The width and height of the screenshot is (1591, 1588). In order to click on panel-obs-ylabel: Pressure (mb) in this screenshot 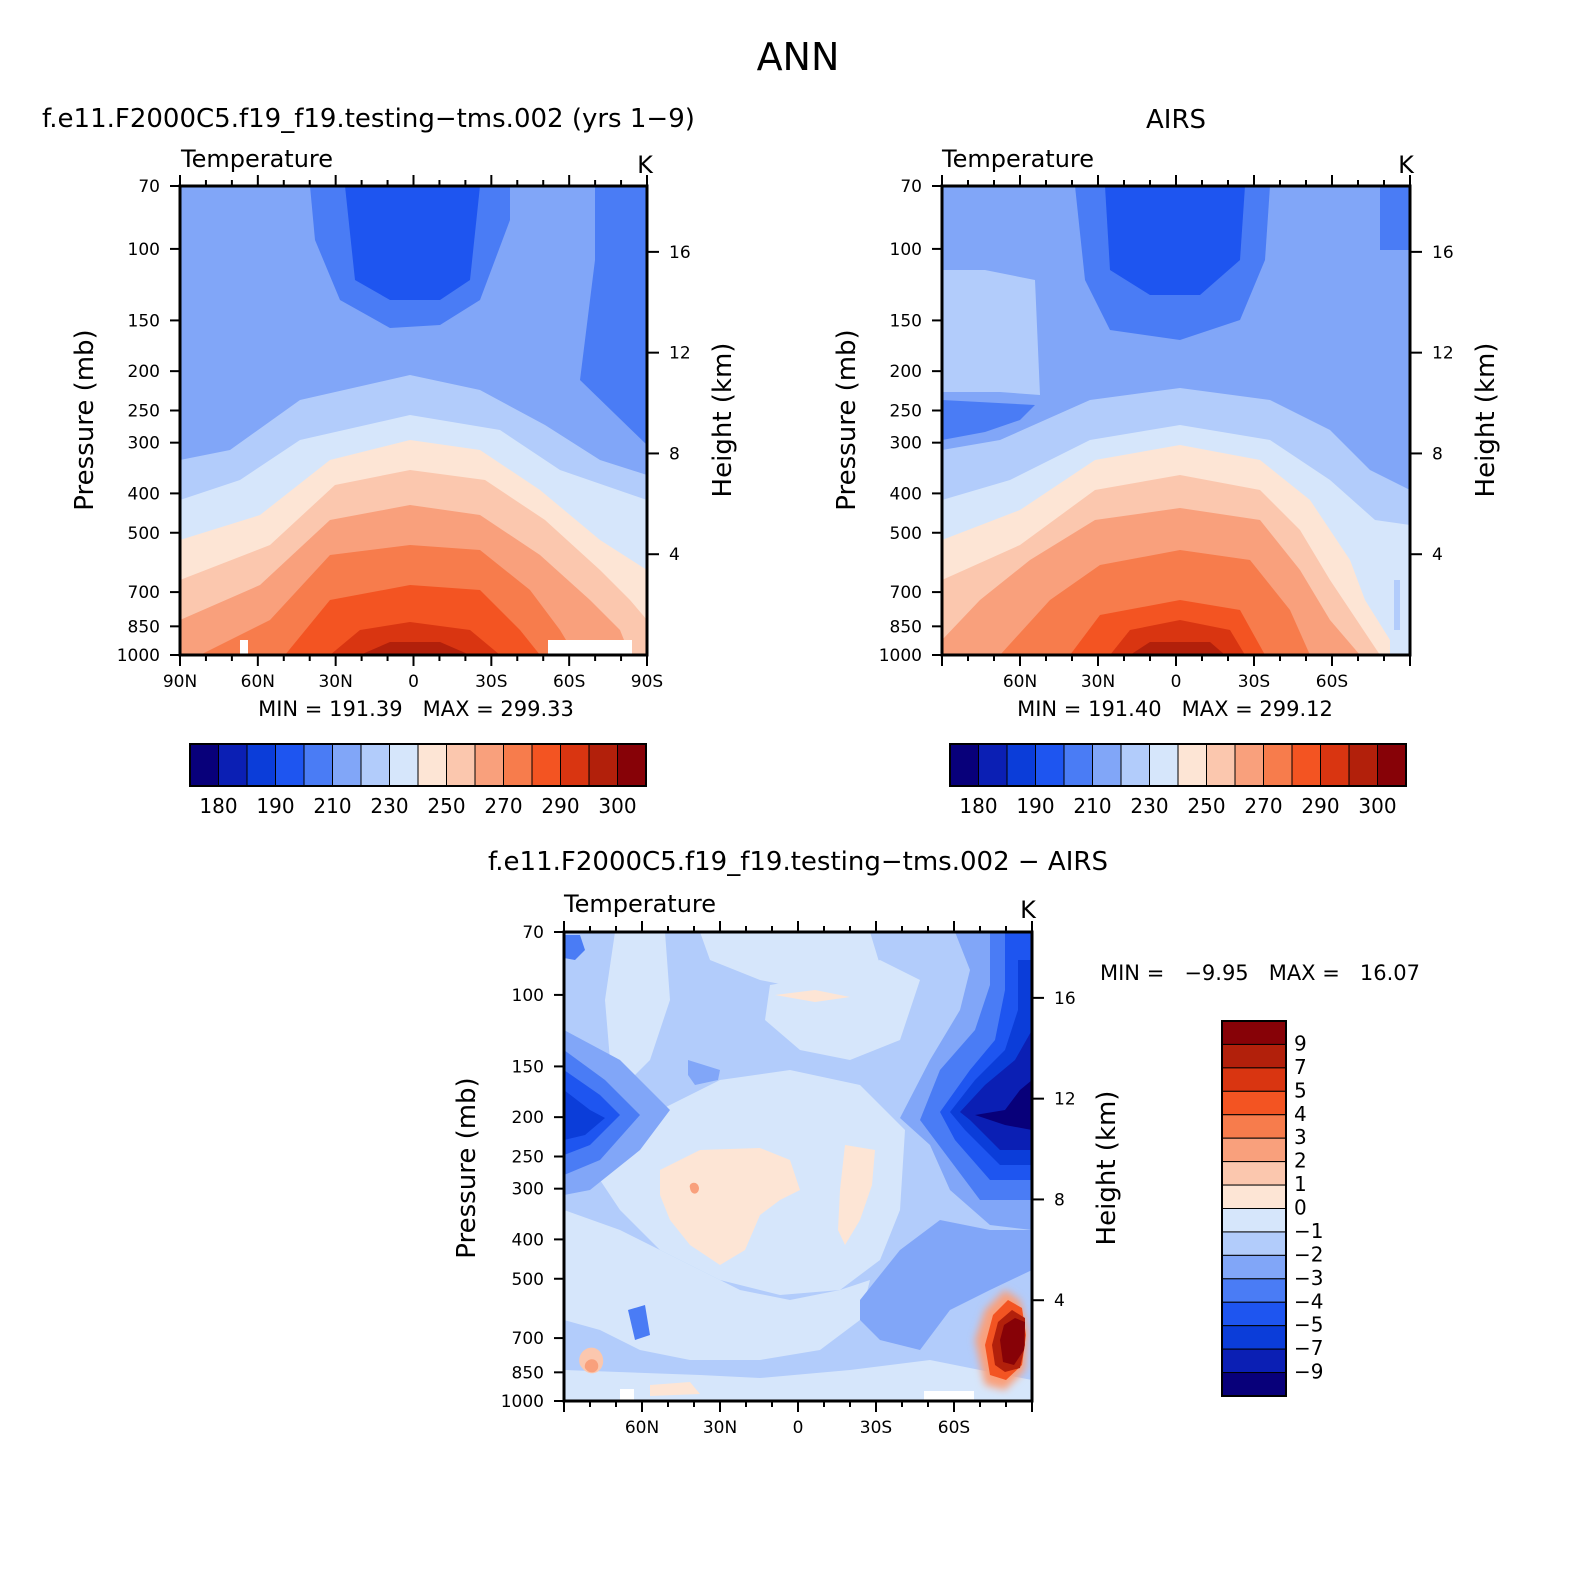, I will do `click(847, 419)`.